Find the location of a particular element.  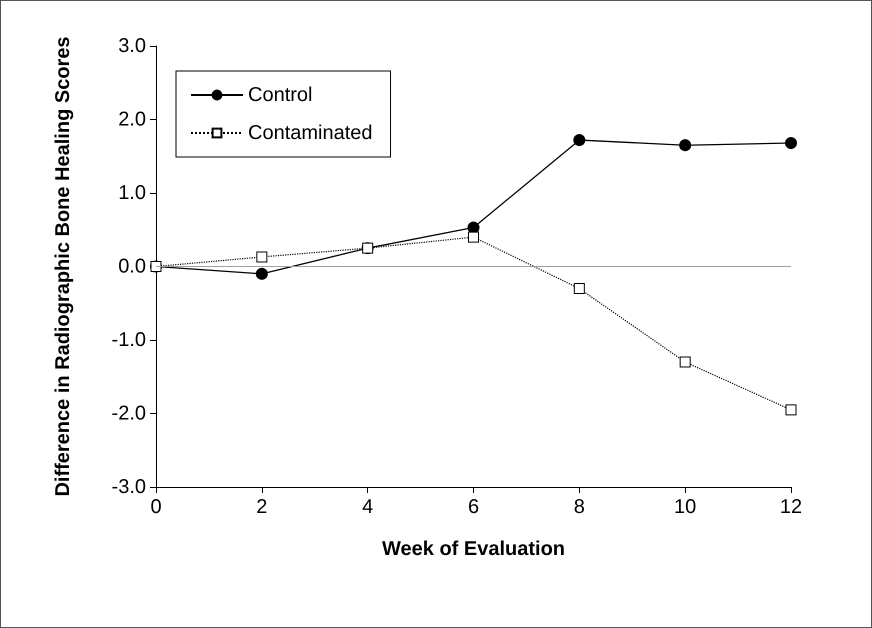

x-axis-title: Week of Evaluation is located at coordinates (474, 549).